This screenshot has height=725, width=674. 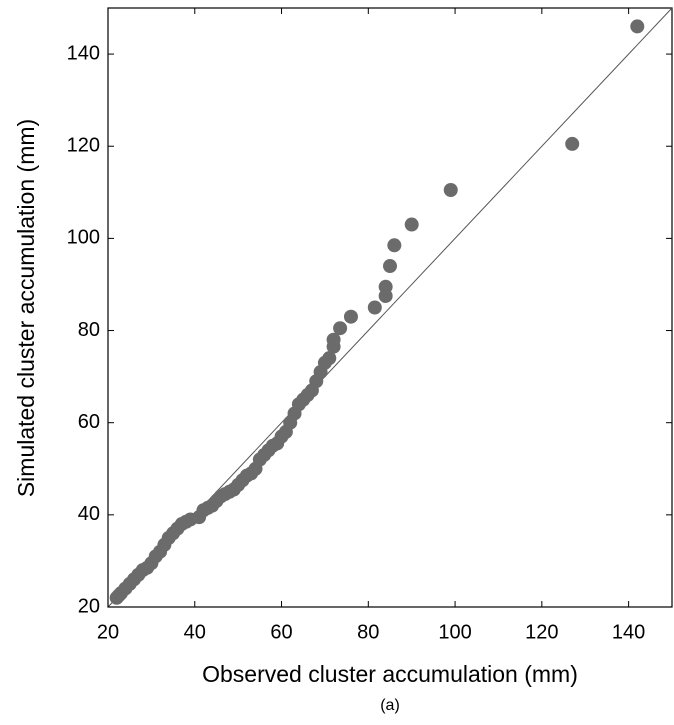 I want to click on x-tick-label: 100, so click(x=454, y=632).